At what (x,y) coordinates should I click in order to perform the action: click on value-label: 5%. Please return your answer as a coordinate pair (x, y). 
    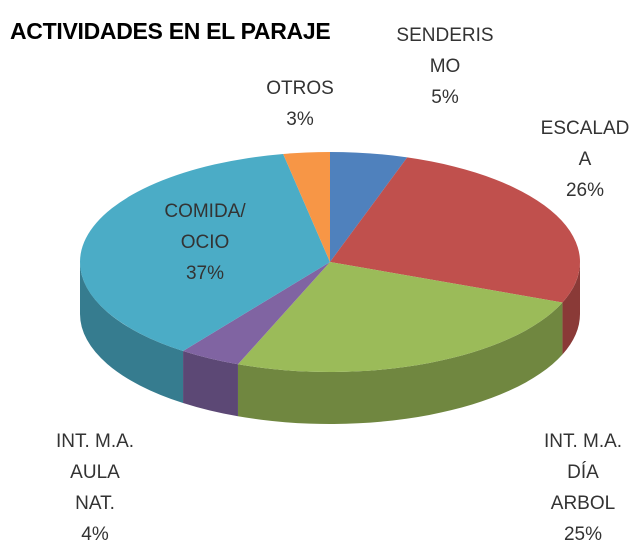
    Looking at the image, I should click on (445, 97).